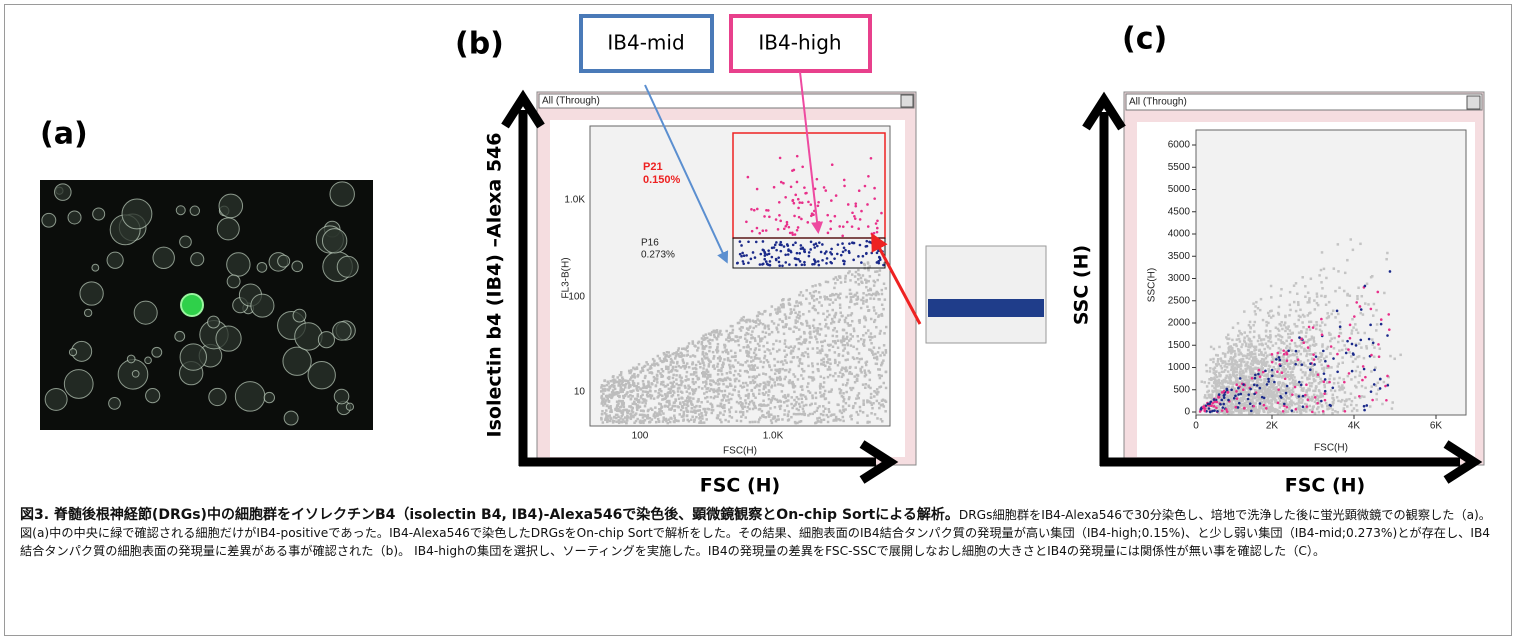  I want to click on cell-positive, so click(192, 305).